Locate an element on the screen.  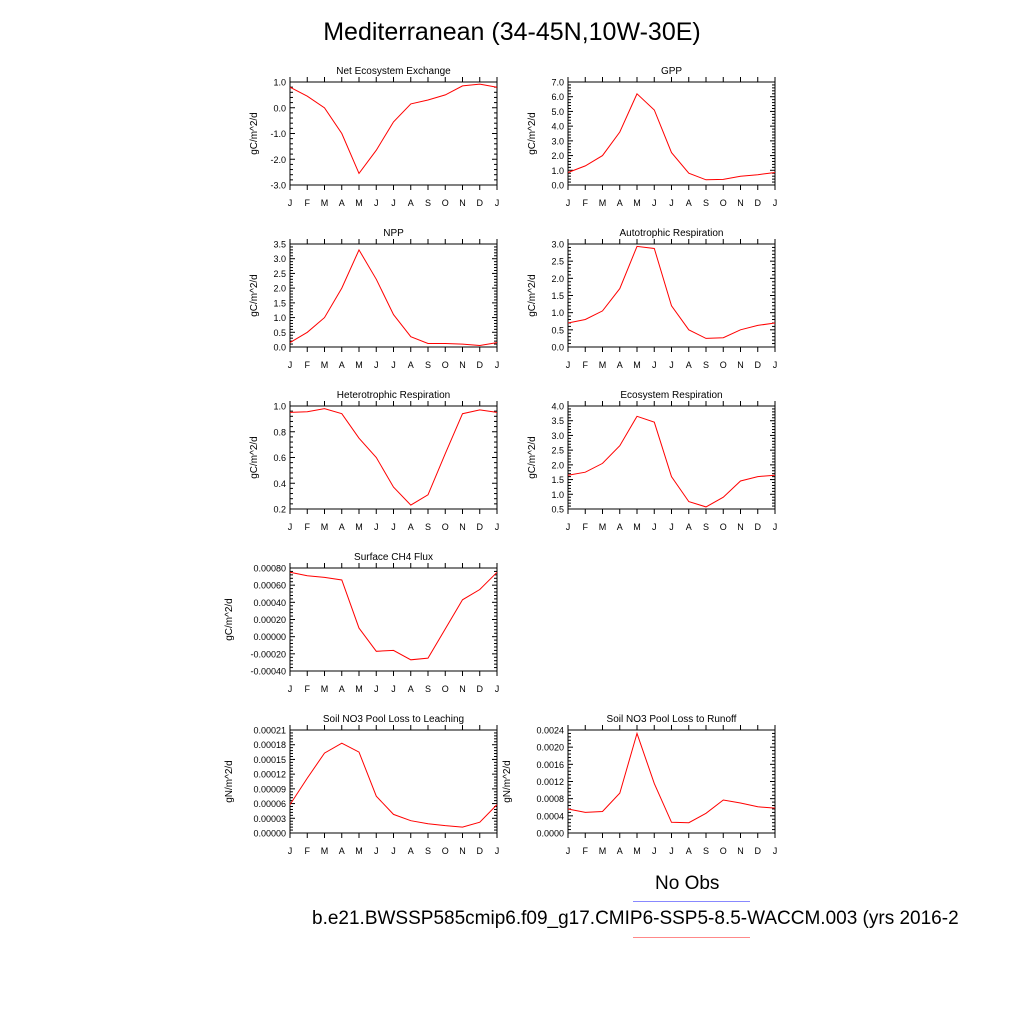
y-tick-label: 5.0 is located at coordinates (557, 112).